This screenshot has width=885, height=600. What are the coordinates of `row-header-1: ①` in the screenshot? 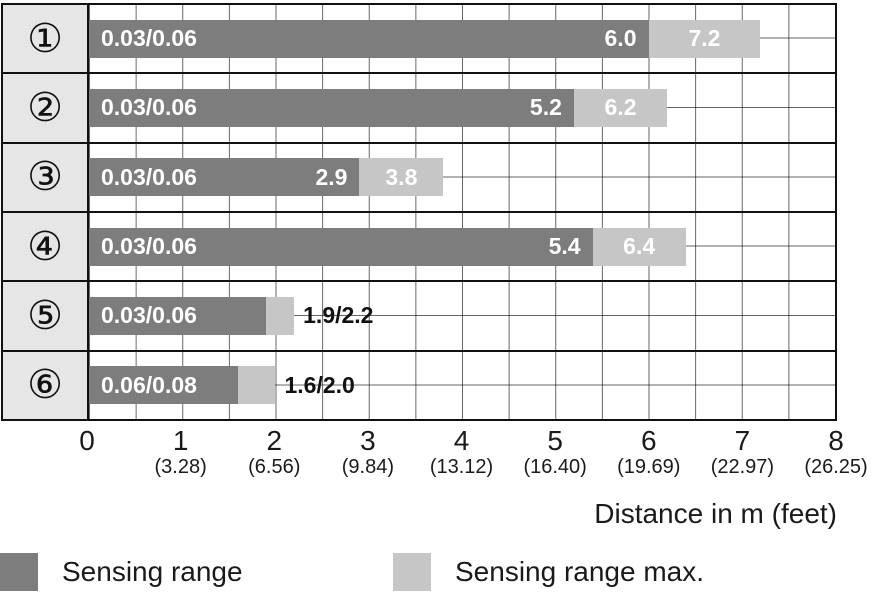 It's located at (45, 40).